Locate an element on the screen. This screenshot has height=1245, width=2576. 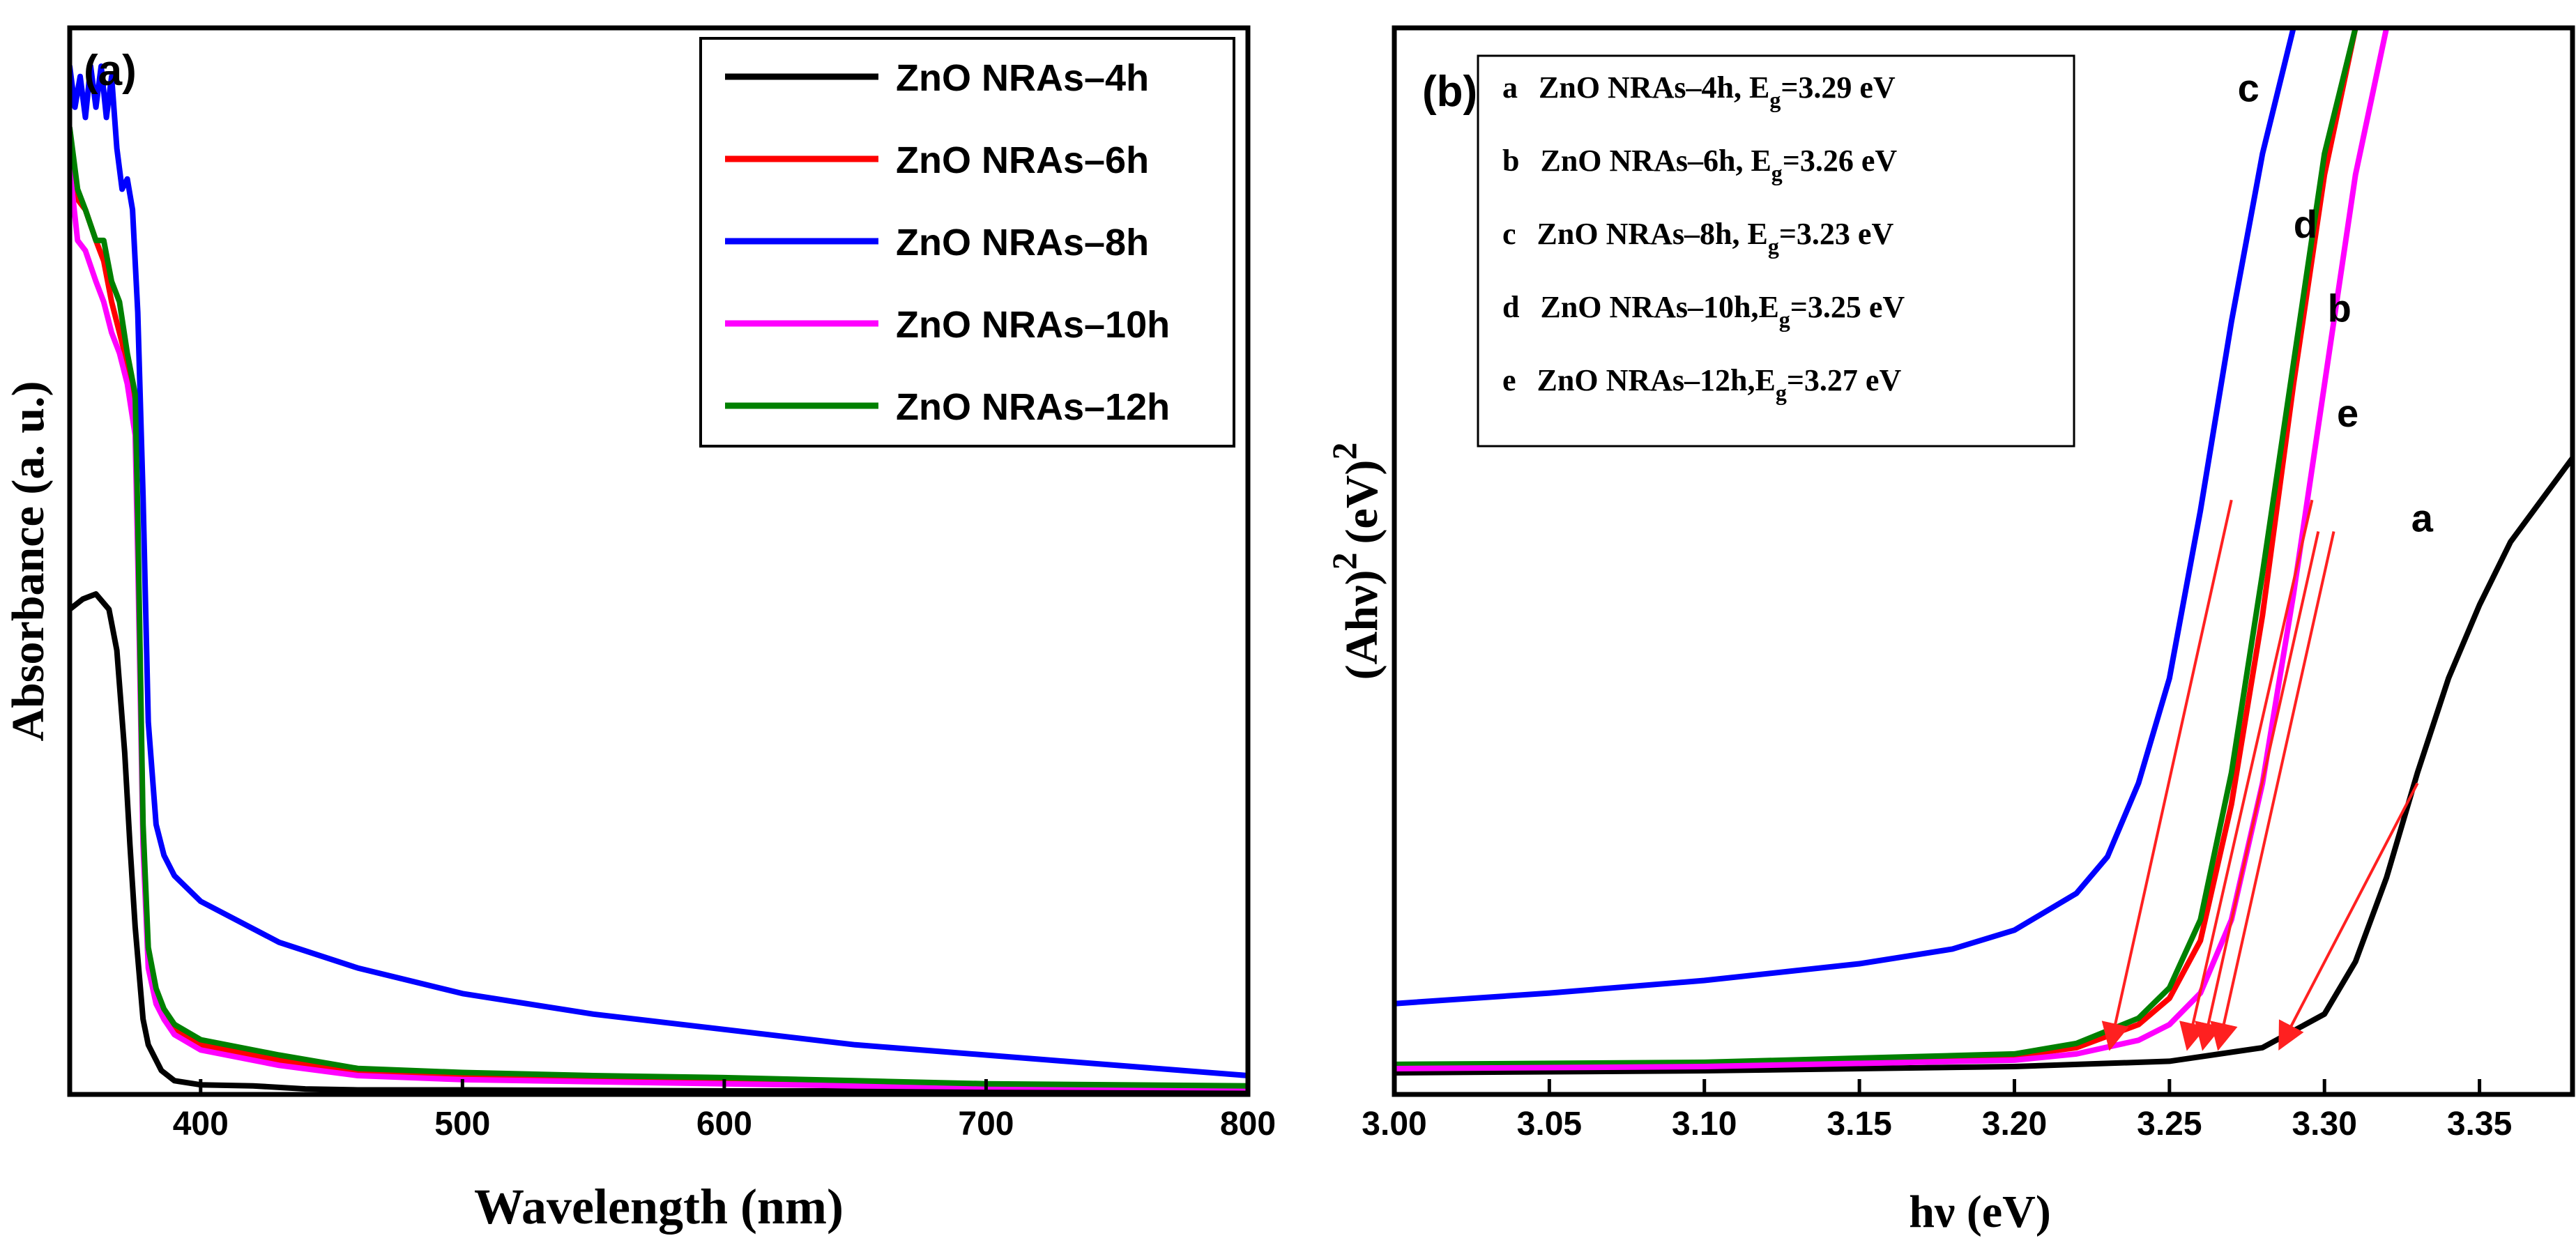
panel-b-legend-value: =3.25 eV is located at coordinates (1847, 307).